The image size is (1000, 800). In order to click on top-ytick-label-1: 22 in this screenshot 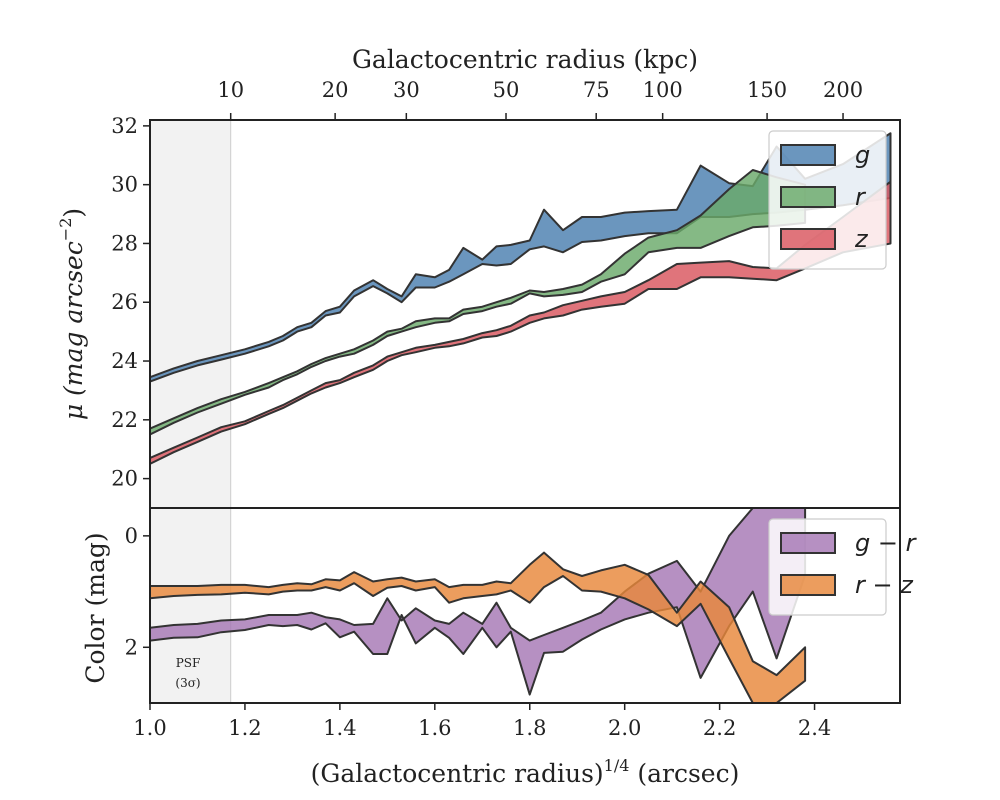, I will do `click(124, 420)`.